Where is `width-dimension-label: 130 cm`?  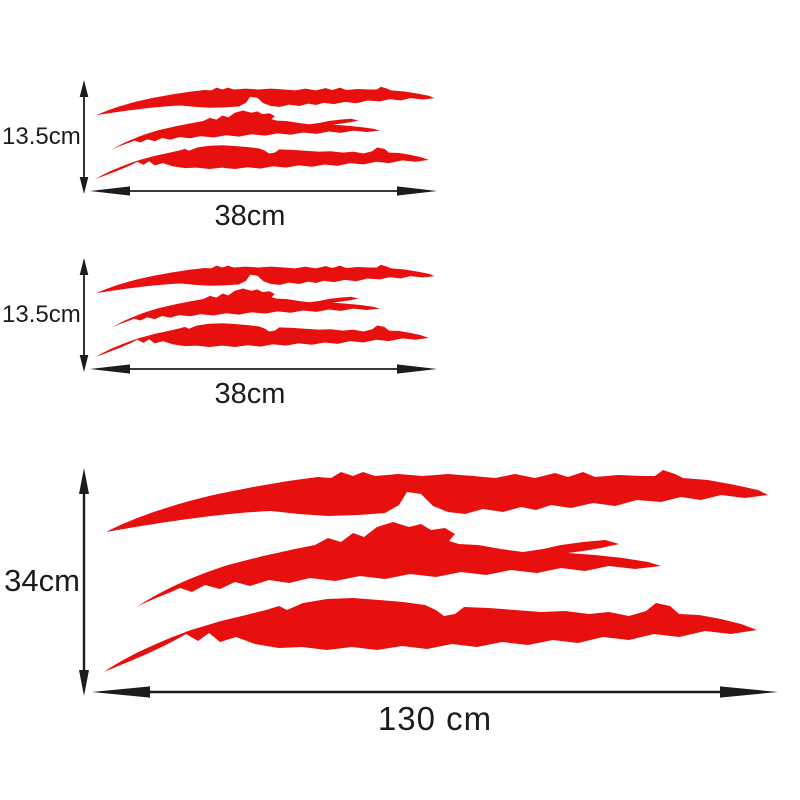 width-dimension-label: 130 cm is located at coordinates (435, 718).